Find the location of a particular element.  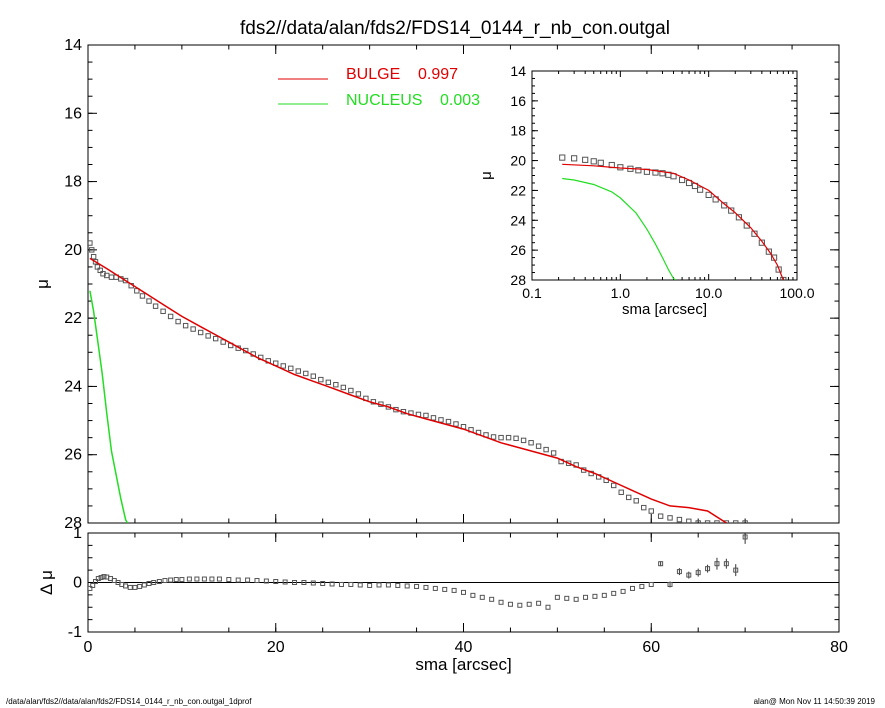

x-tick-label: 80 is located at coordinates (839, 647).